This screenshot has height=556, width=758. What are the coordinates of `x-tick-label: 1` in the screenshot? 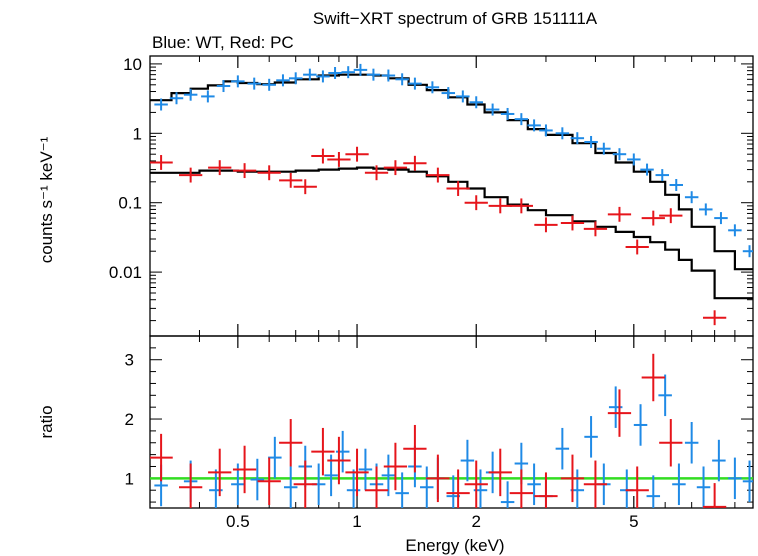 It's located at (356, 521).